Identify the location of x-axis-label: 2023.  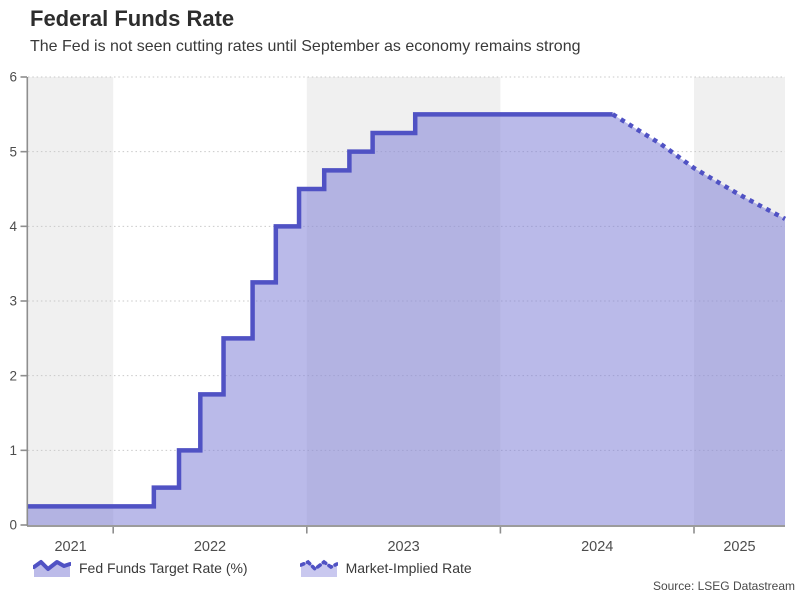
(403, 547).